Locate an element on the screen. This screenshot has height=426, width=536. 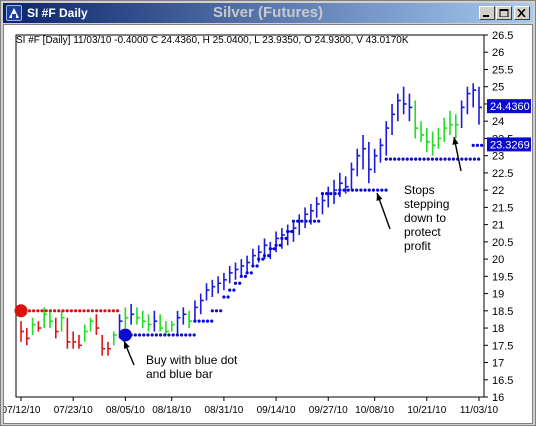
x-tick-label: 08/05/10 is located at coordinates (125, 410).